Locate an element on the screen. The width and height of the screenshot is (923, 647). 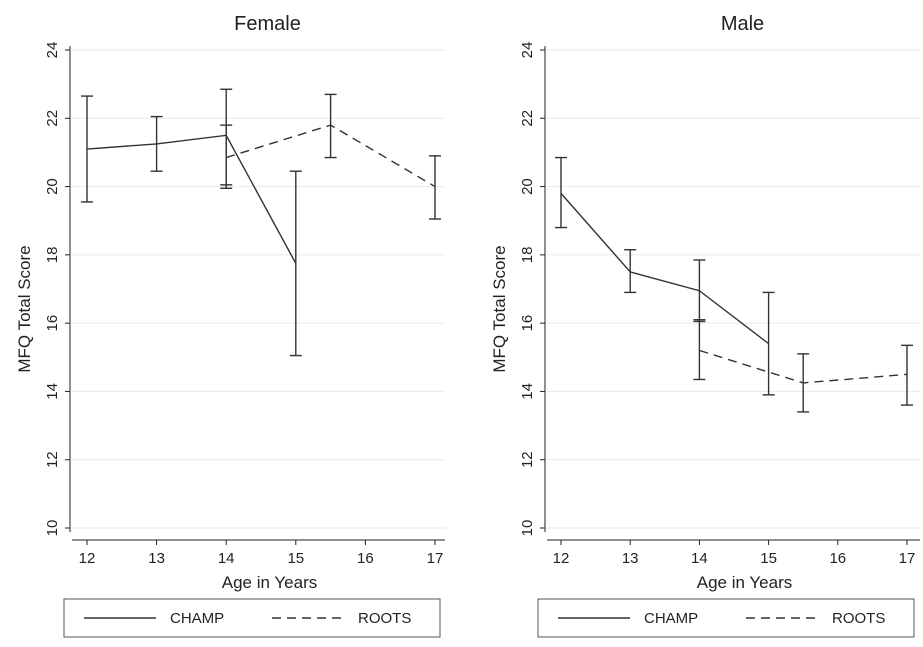
chart-title: Female is located at coordinates (267, 24).